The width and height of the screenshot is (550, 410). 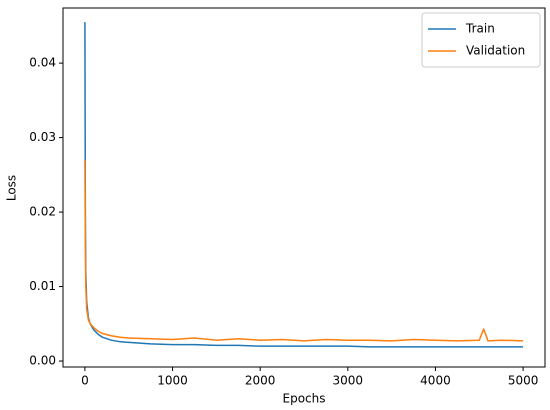 What do you see at coordinates (481, 40) in the screenshot?
I see `legend-box` at bounding box center [481, 40].